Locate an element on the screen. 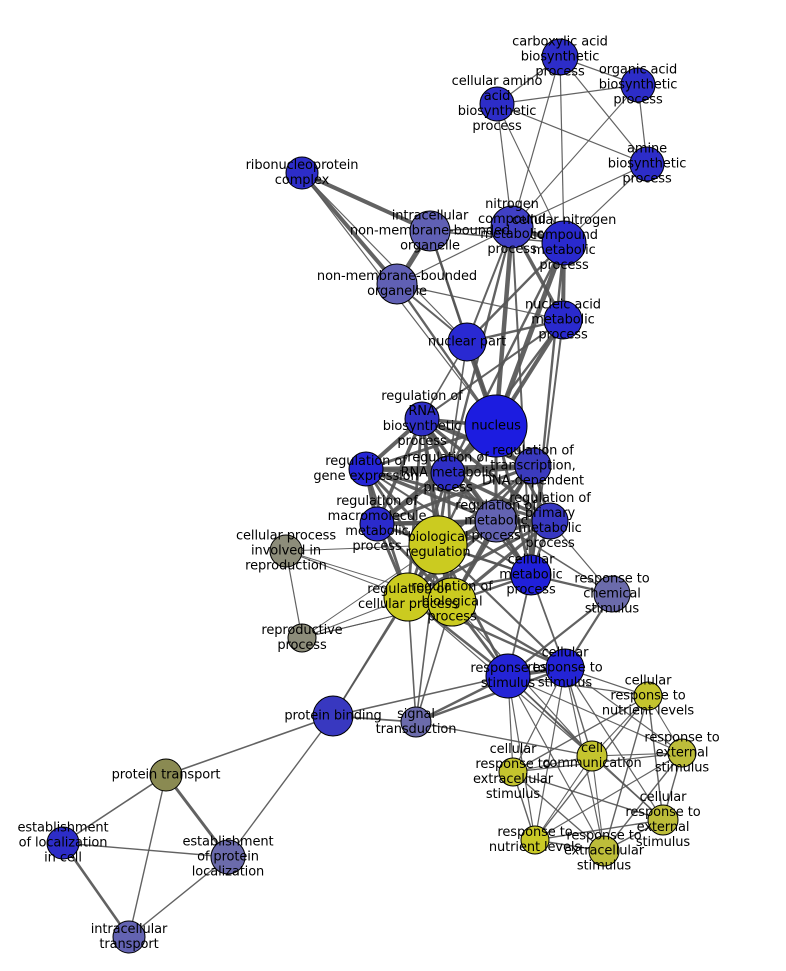  graph-node-biological-regulation is located at coordinates (438, 545).